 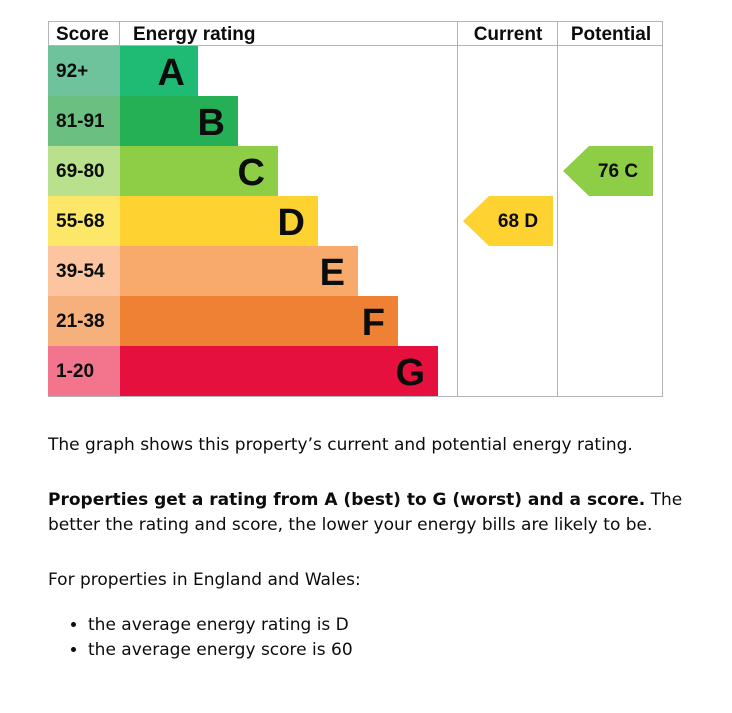 I want to click on score-range-d: 55-68, so click(x=80, y=221).